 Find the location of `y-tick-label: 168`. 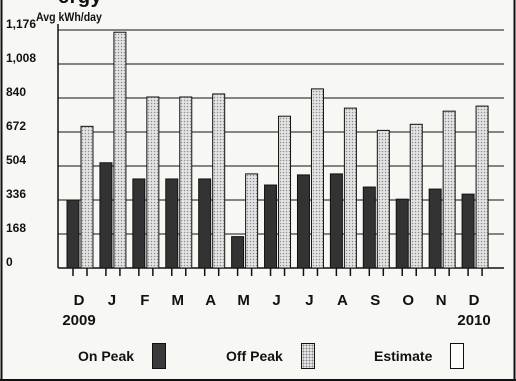

y-tick-label: 168 is located at coordinates (16, 228).